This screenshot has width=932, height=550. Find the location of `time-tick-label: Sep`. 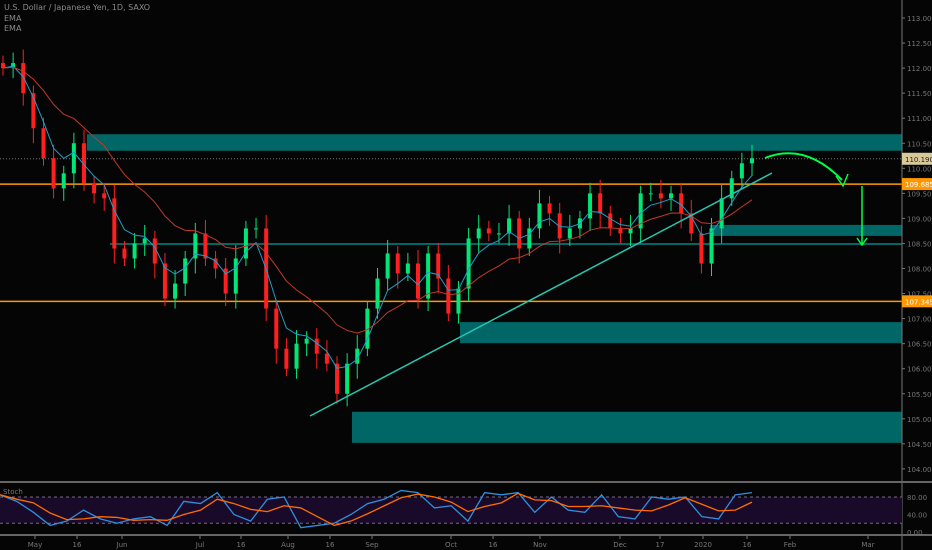

time-tick-label: Sep is located at coordinates (372, 545).